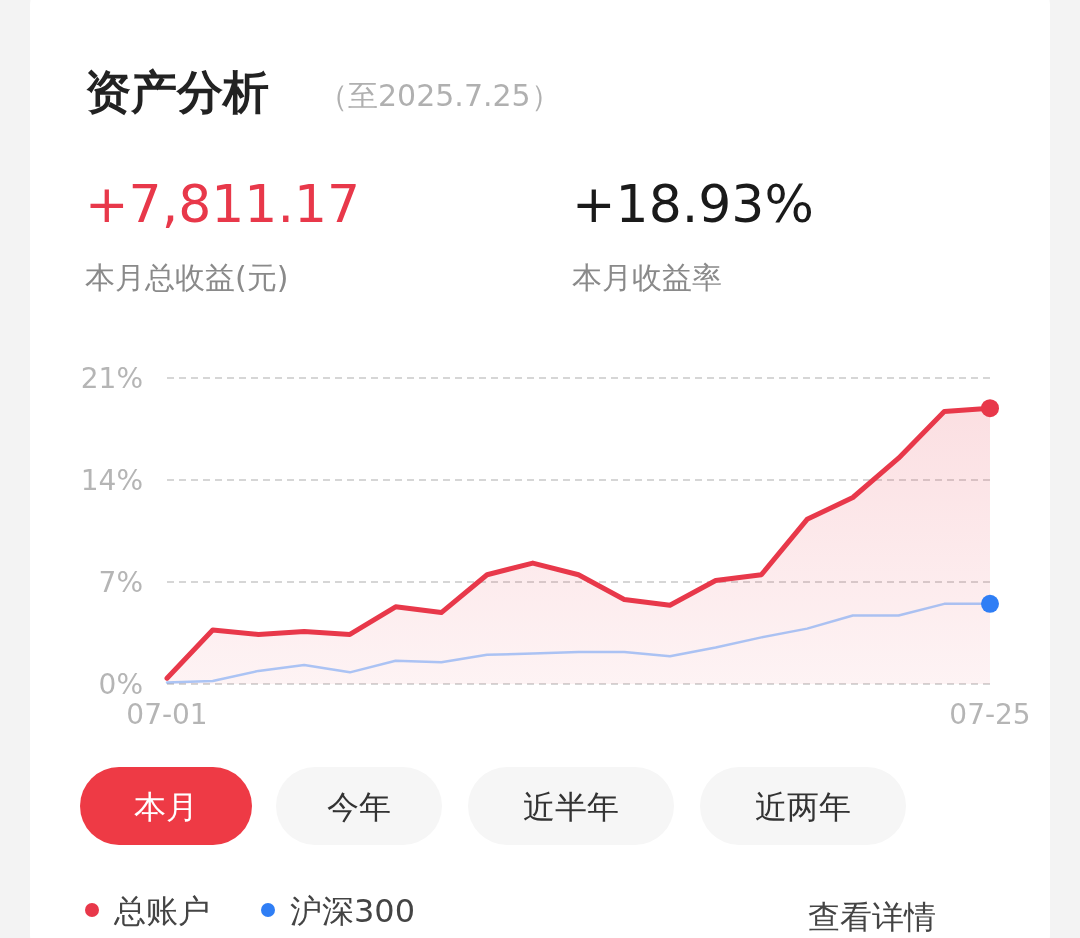 Image resolution: width=1080 pixels, height=938 pixels. Describe the element at coordinates (223, 204) in the screenshot. I see `text: +7,811.17` at that location.